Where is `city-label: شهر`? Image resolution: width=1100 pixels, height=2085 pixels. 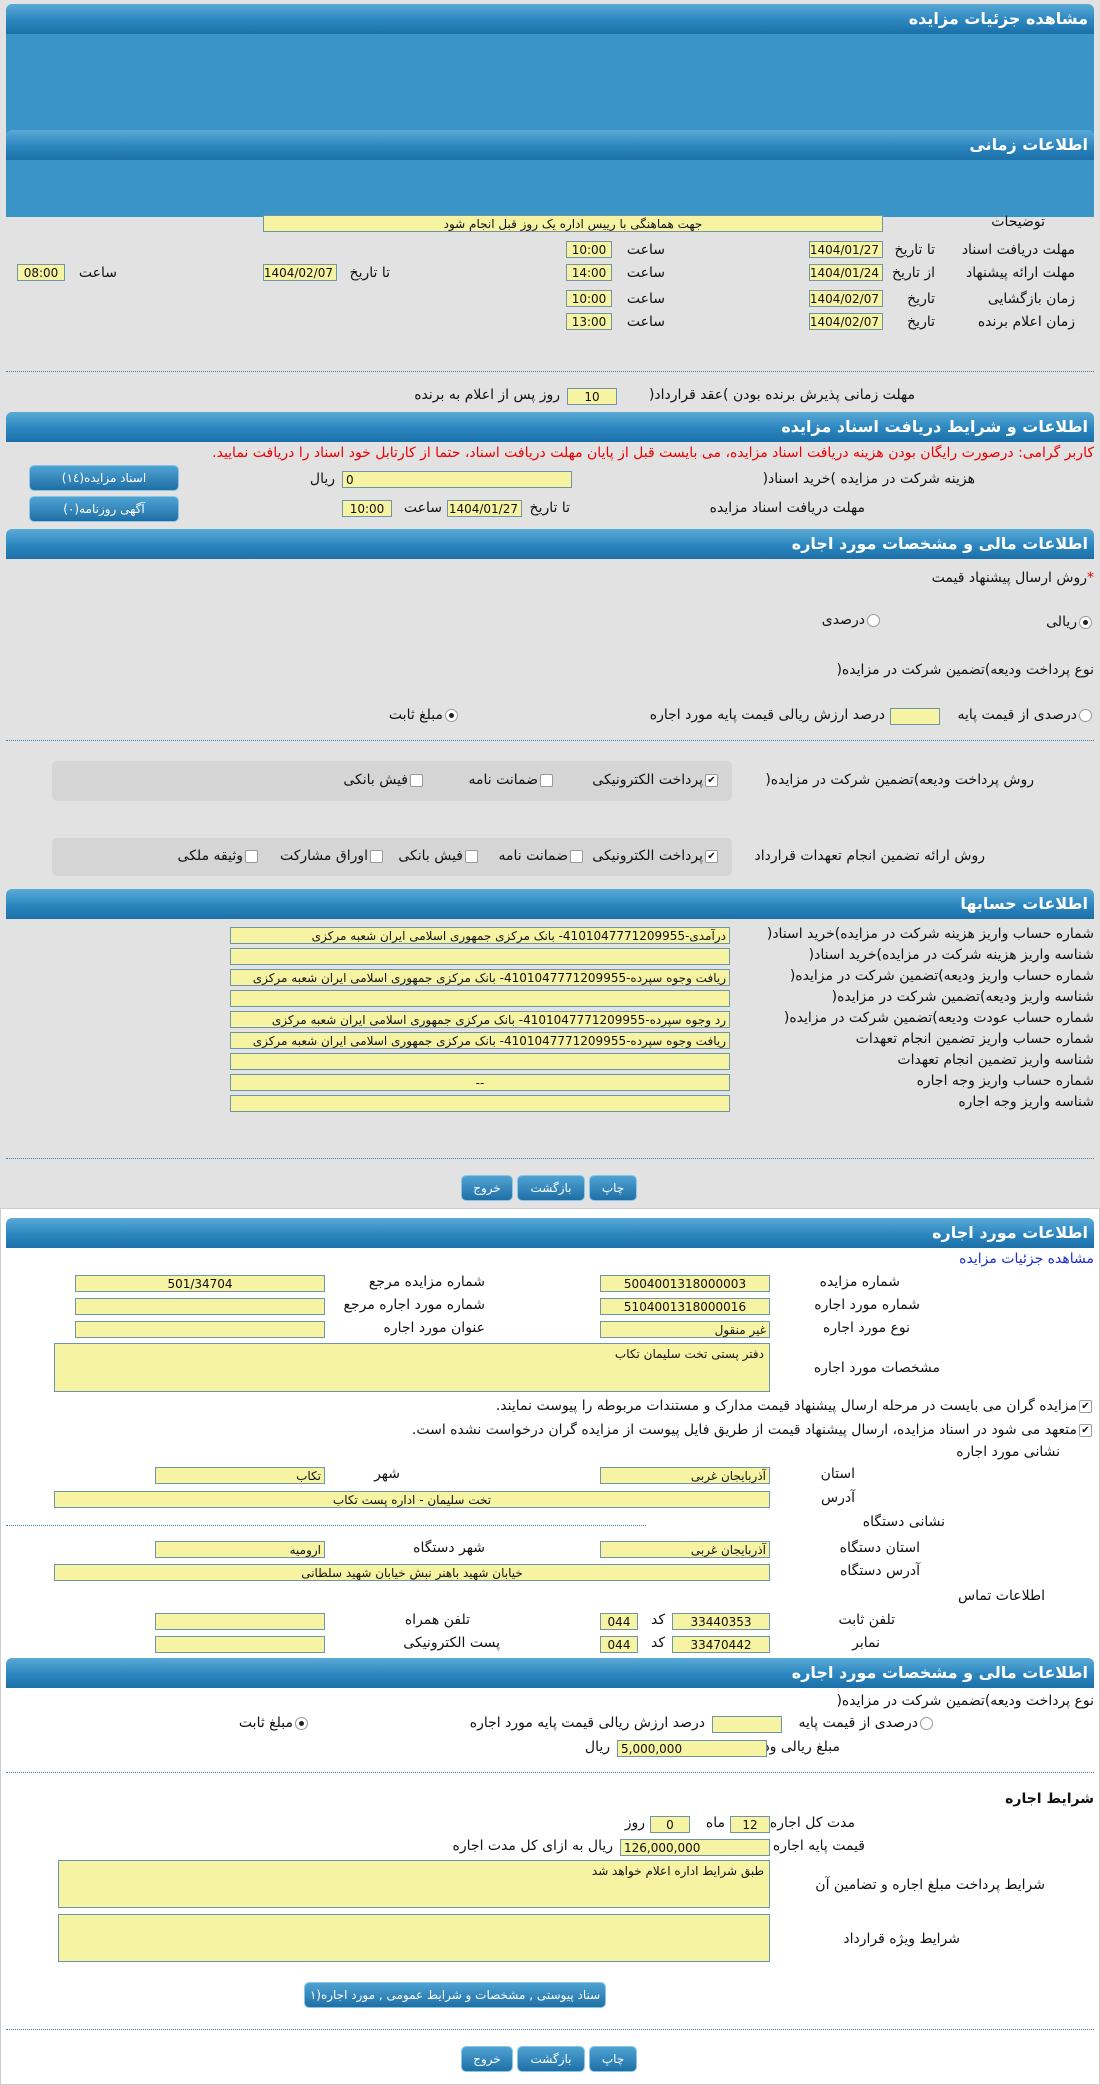
city-label: شهر is located at coordinates (387, 1474).